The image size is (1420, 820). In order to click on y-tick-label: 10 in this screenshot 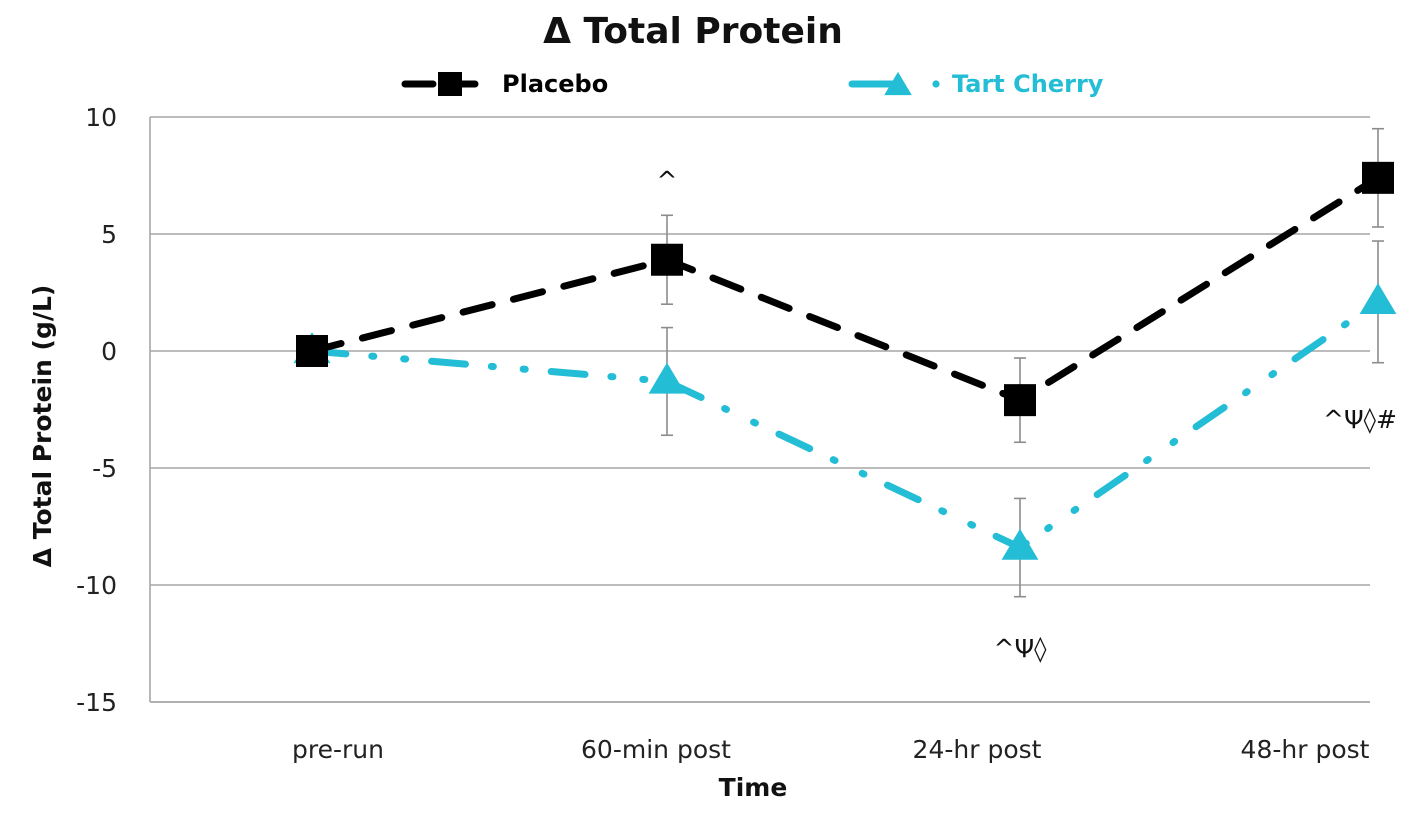, I will do `click(101, 117)`.